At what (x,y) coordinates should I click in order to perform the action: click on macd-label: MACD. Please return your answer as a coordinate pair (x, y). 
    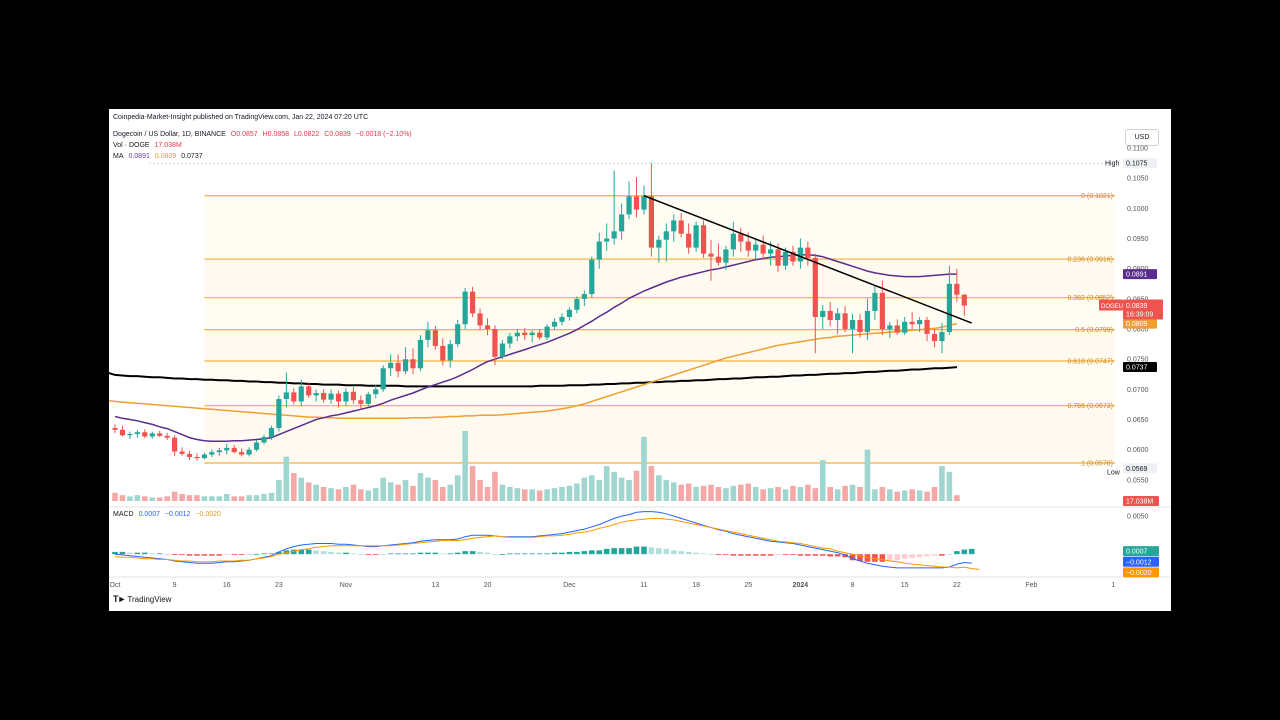
    Looking at the image, I should click on (123, 514).